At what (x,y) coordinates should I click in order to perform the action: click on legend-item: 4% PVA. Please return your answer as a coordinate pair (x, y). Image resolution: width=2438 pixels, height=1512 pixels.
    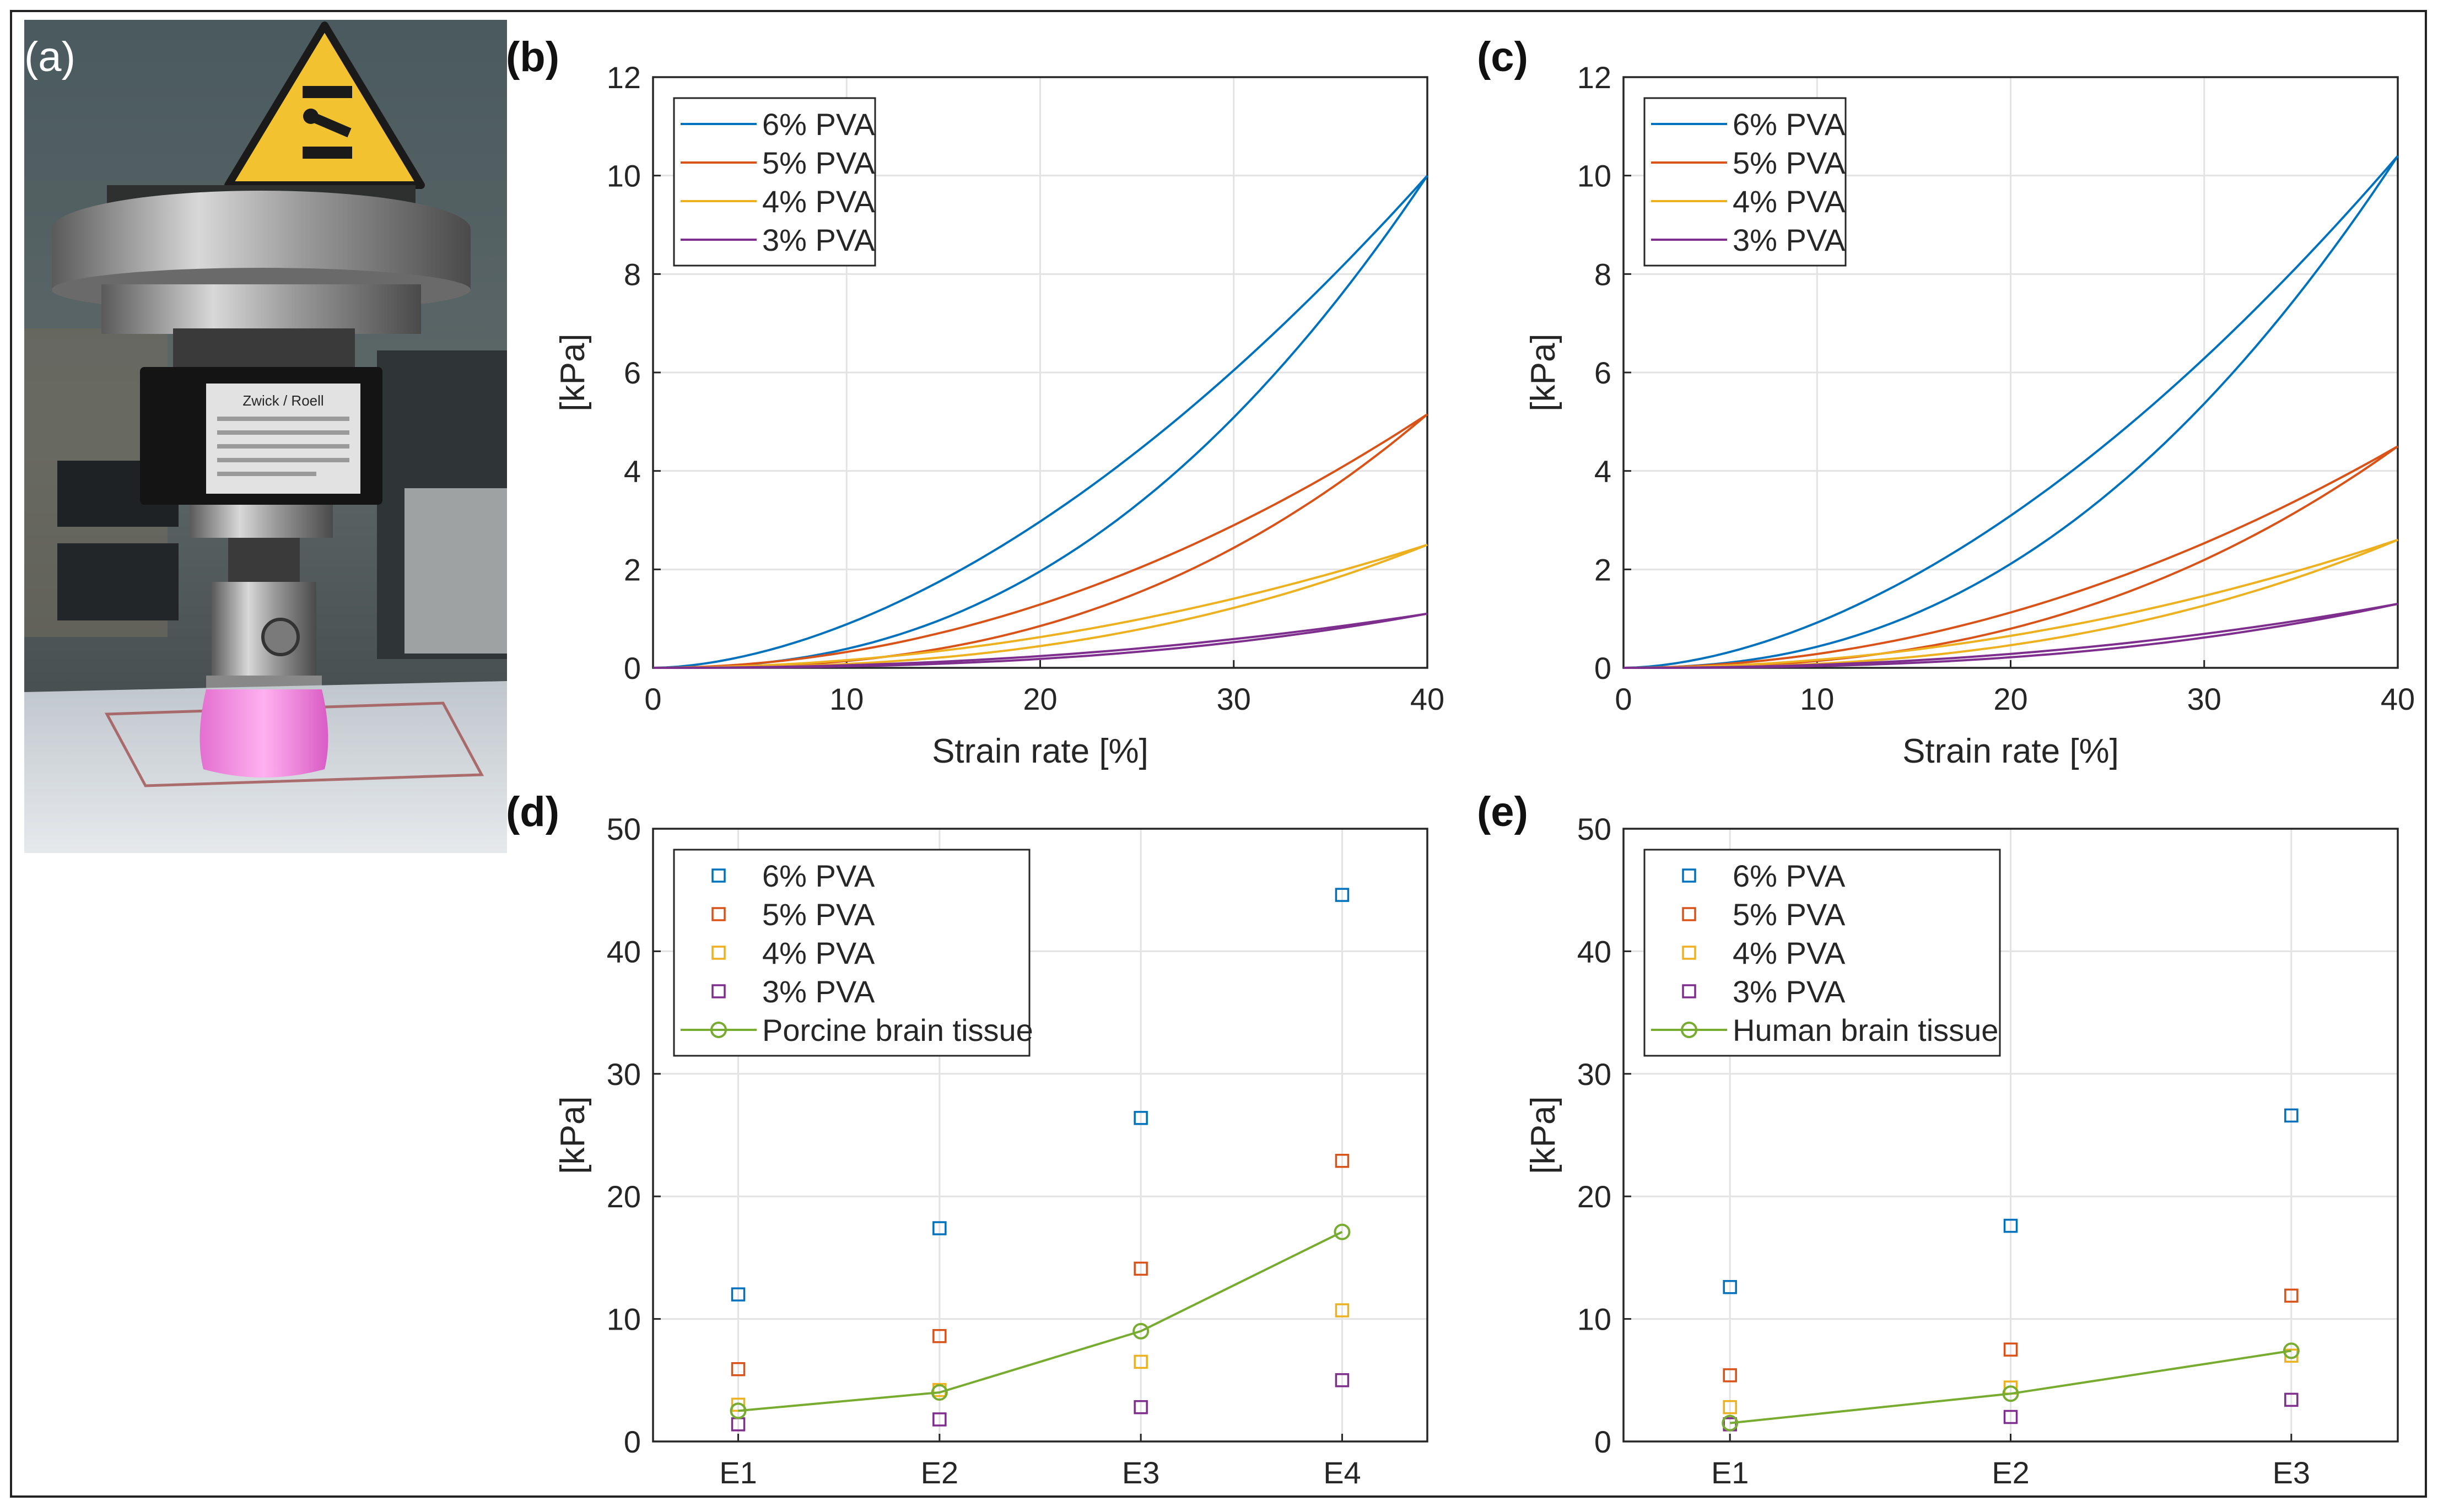
    Looking at the image, I should click on (1764, 953).